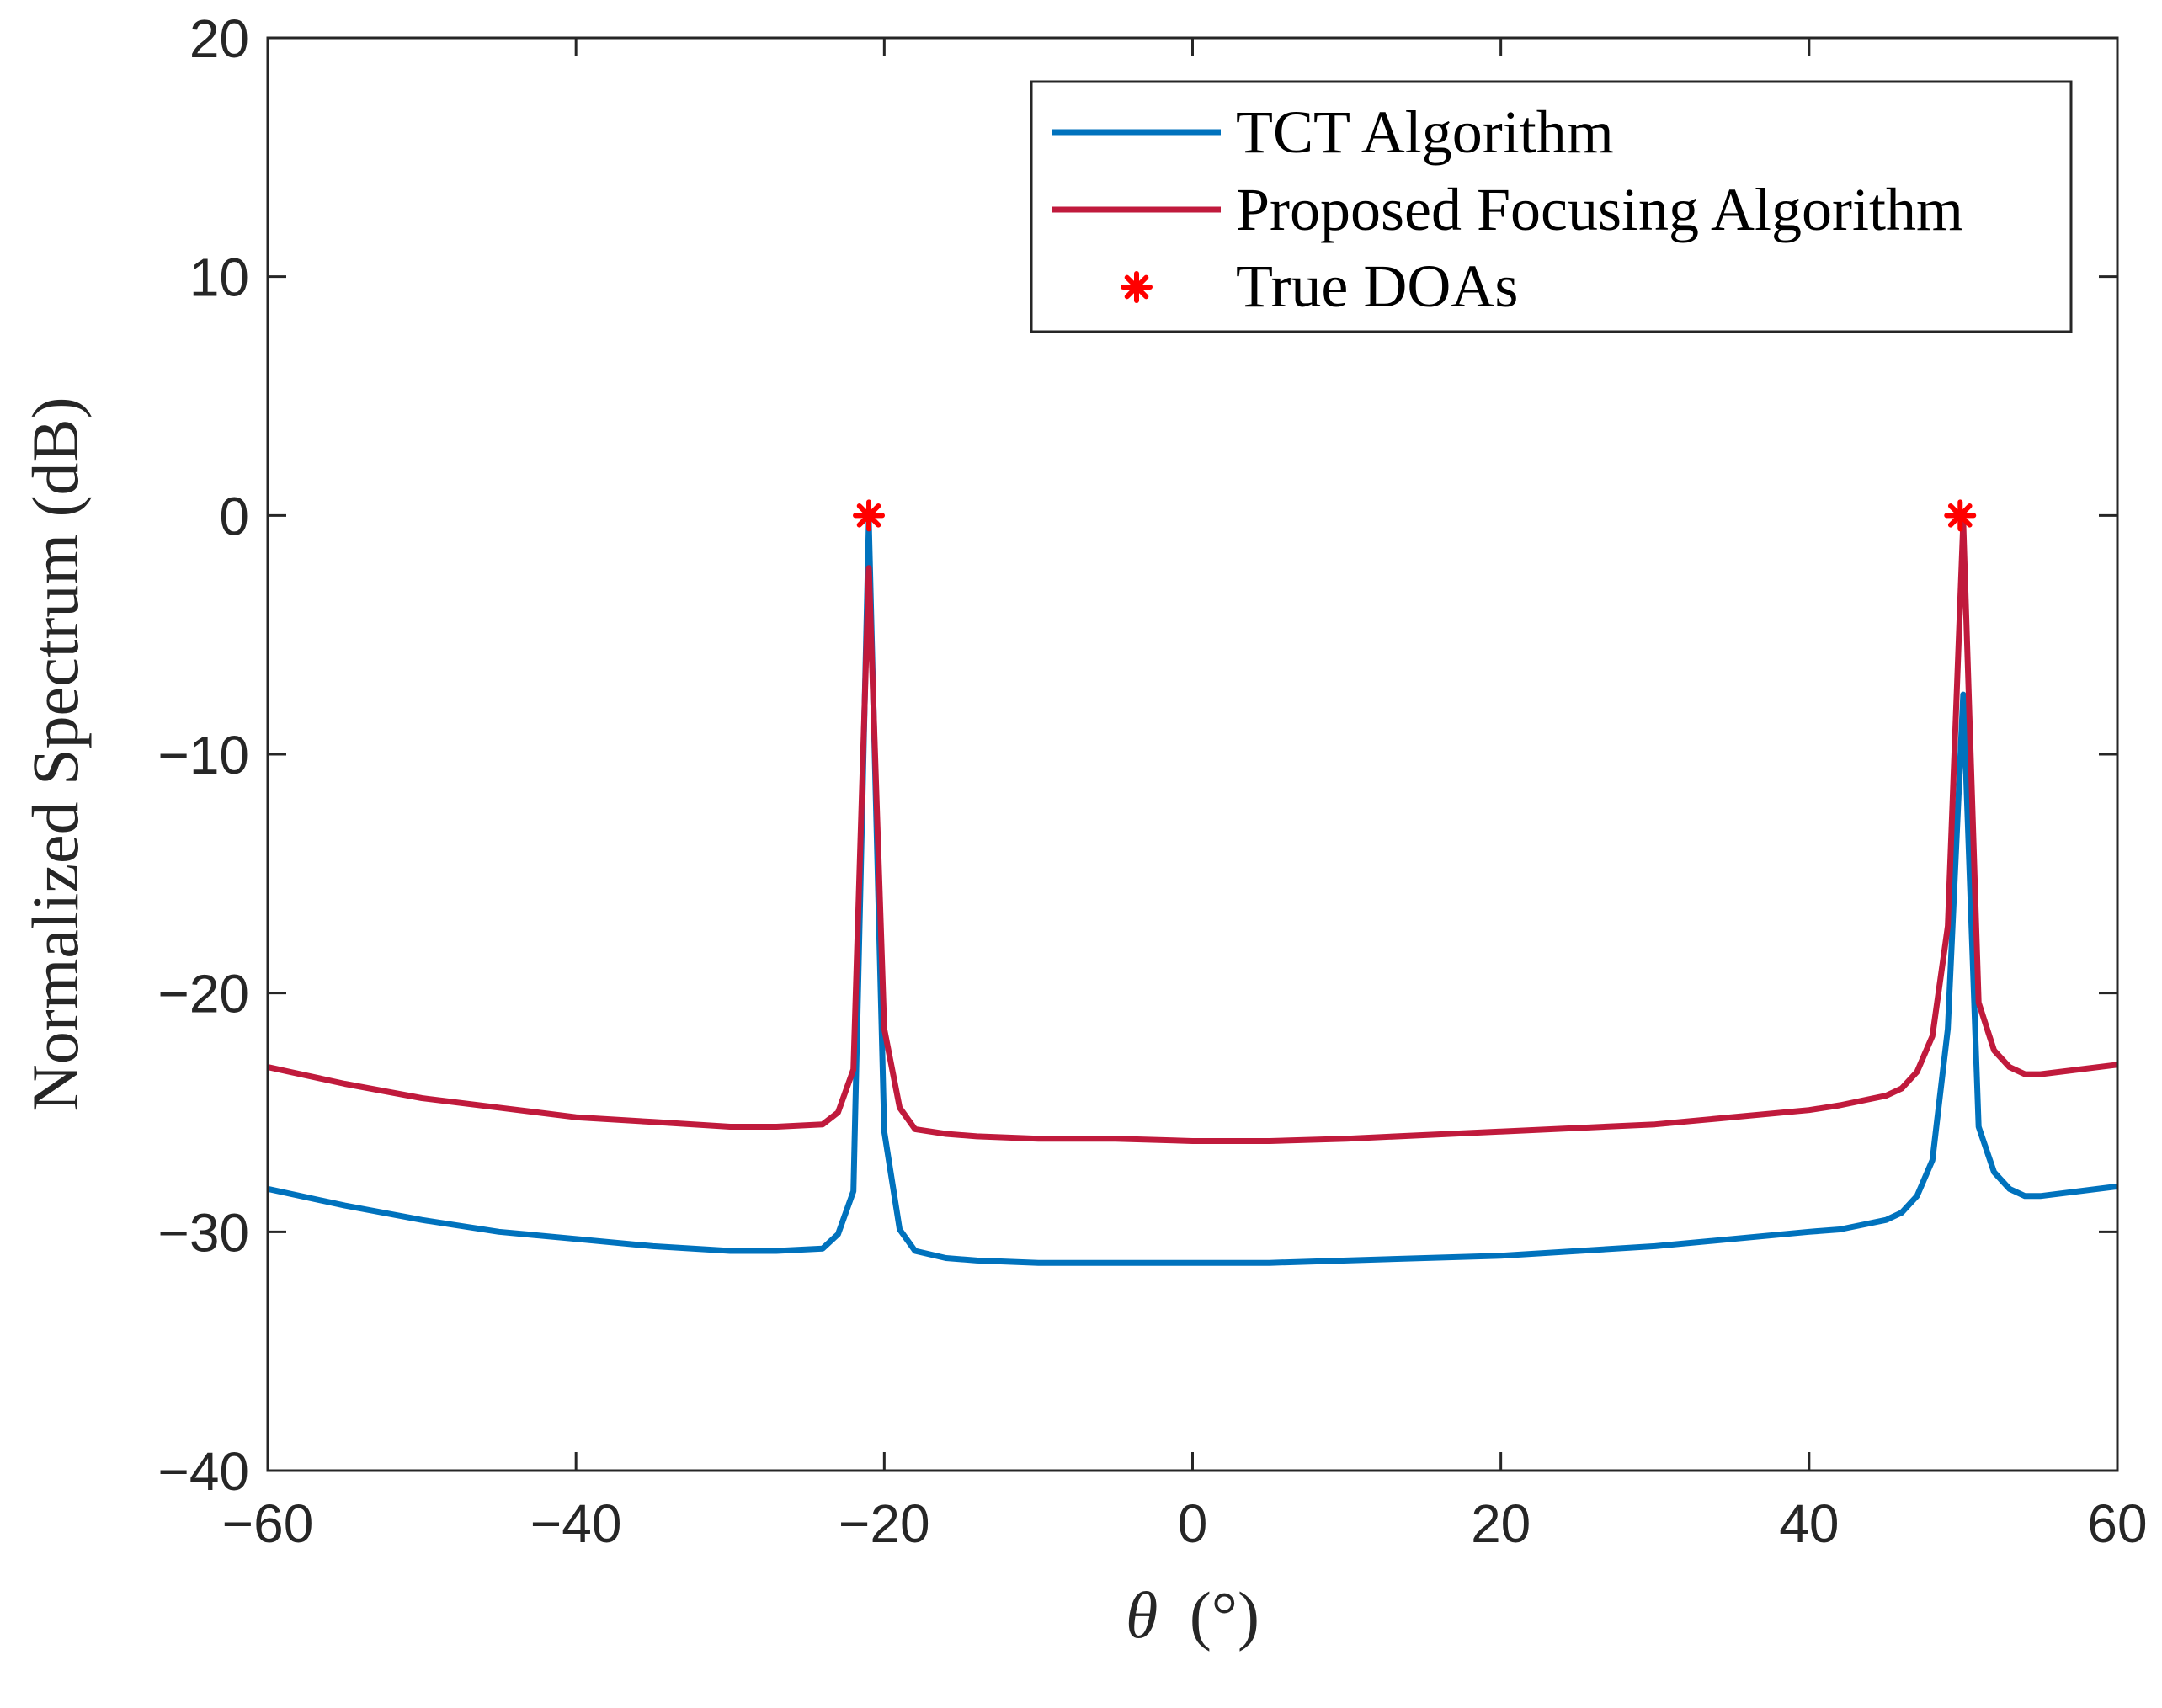 The height and width of the screenshot is (1708, 2162). What do you see at coordinates (268, 1523) in the screenshot?
I see `x-tick-label: −60` at bounding box center [268, 1523].